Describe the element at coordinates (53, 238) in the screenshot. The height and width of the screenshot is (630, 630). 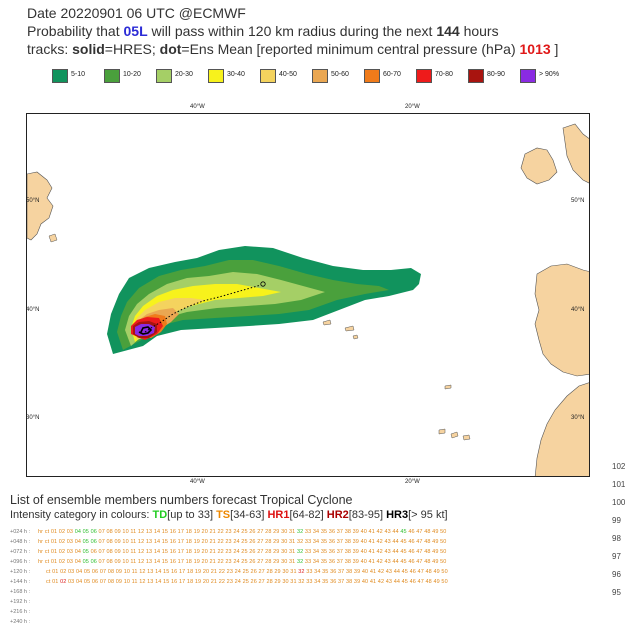
I see `newfoundland-islet` at that location.